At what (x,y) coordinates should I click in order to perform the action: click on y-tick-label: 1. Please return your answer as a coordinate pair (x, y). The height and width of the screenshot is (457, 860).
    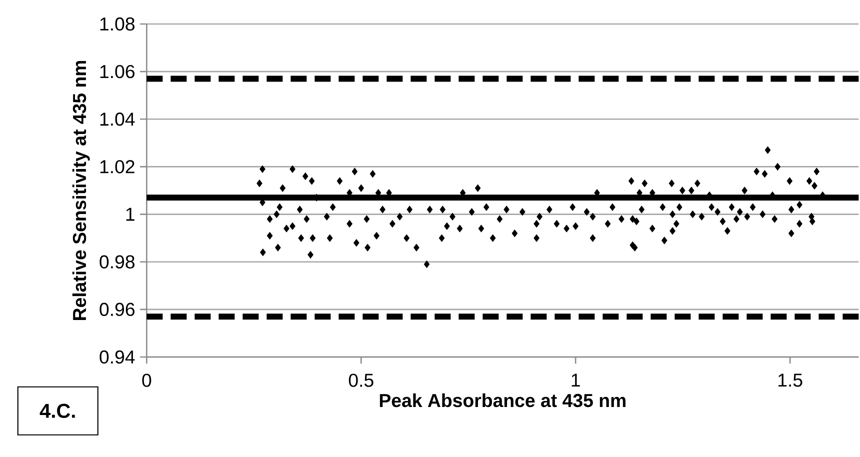
    Looking at the image, I should click on (130, 214).